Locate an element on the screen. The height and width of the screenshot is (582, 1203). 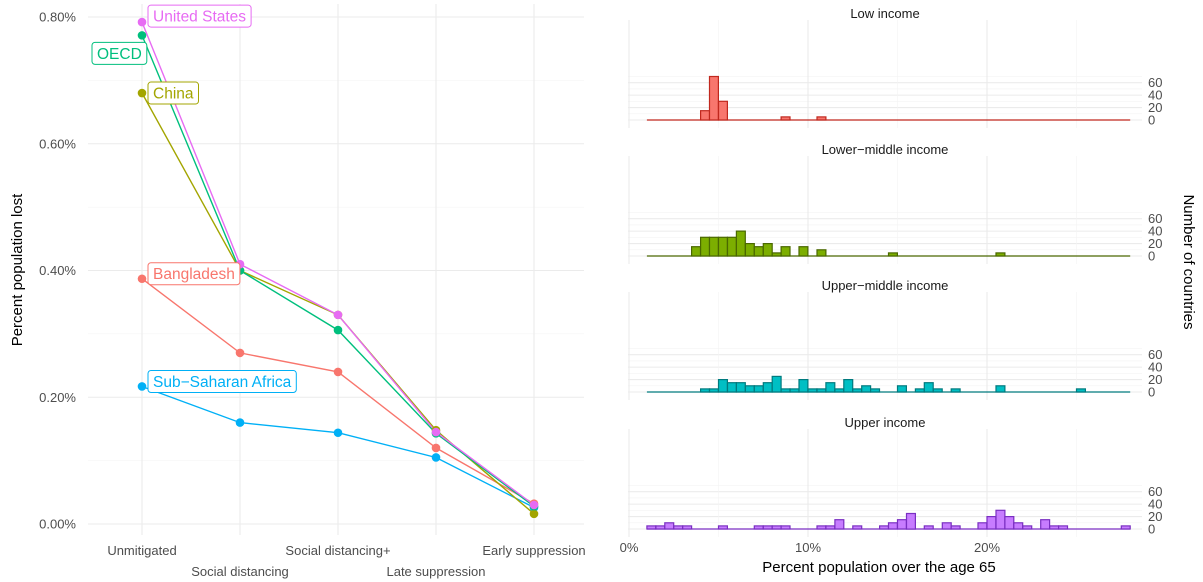
direct-label-text: OECD is located at coordinates (119, 54).